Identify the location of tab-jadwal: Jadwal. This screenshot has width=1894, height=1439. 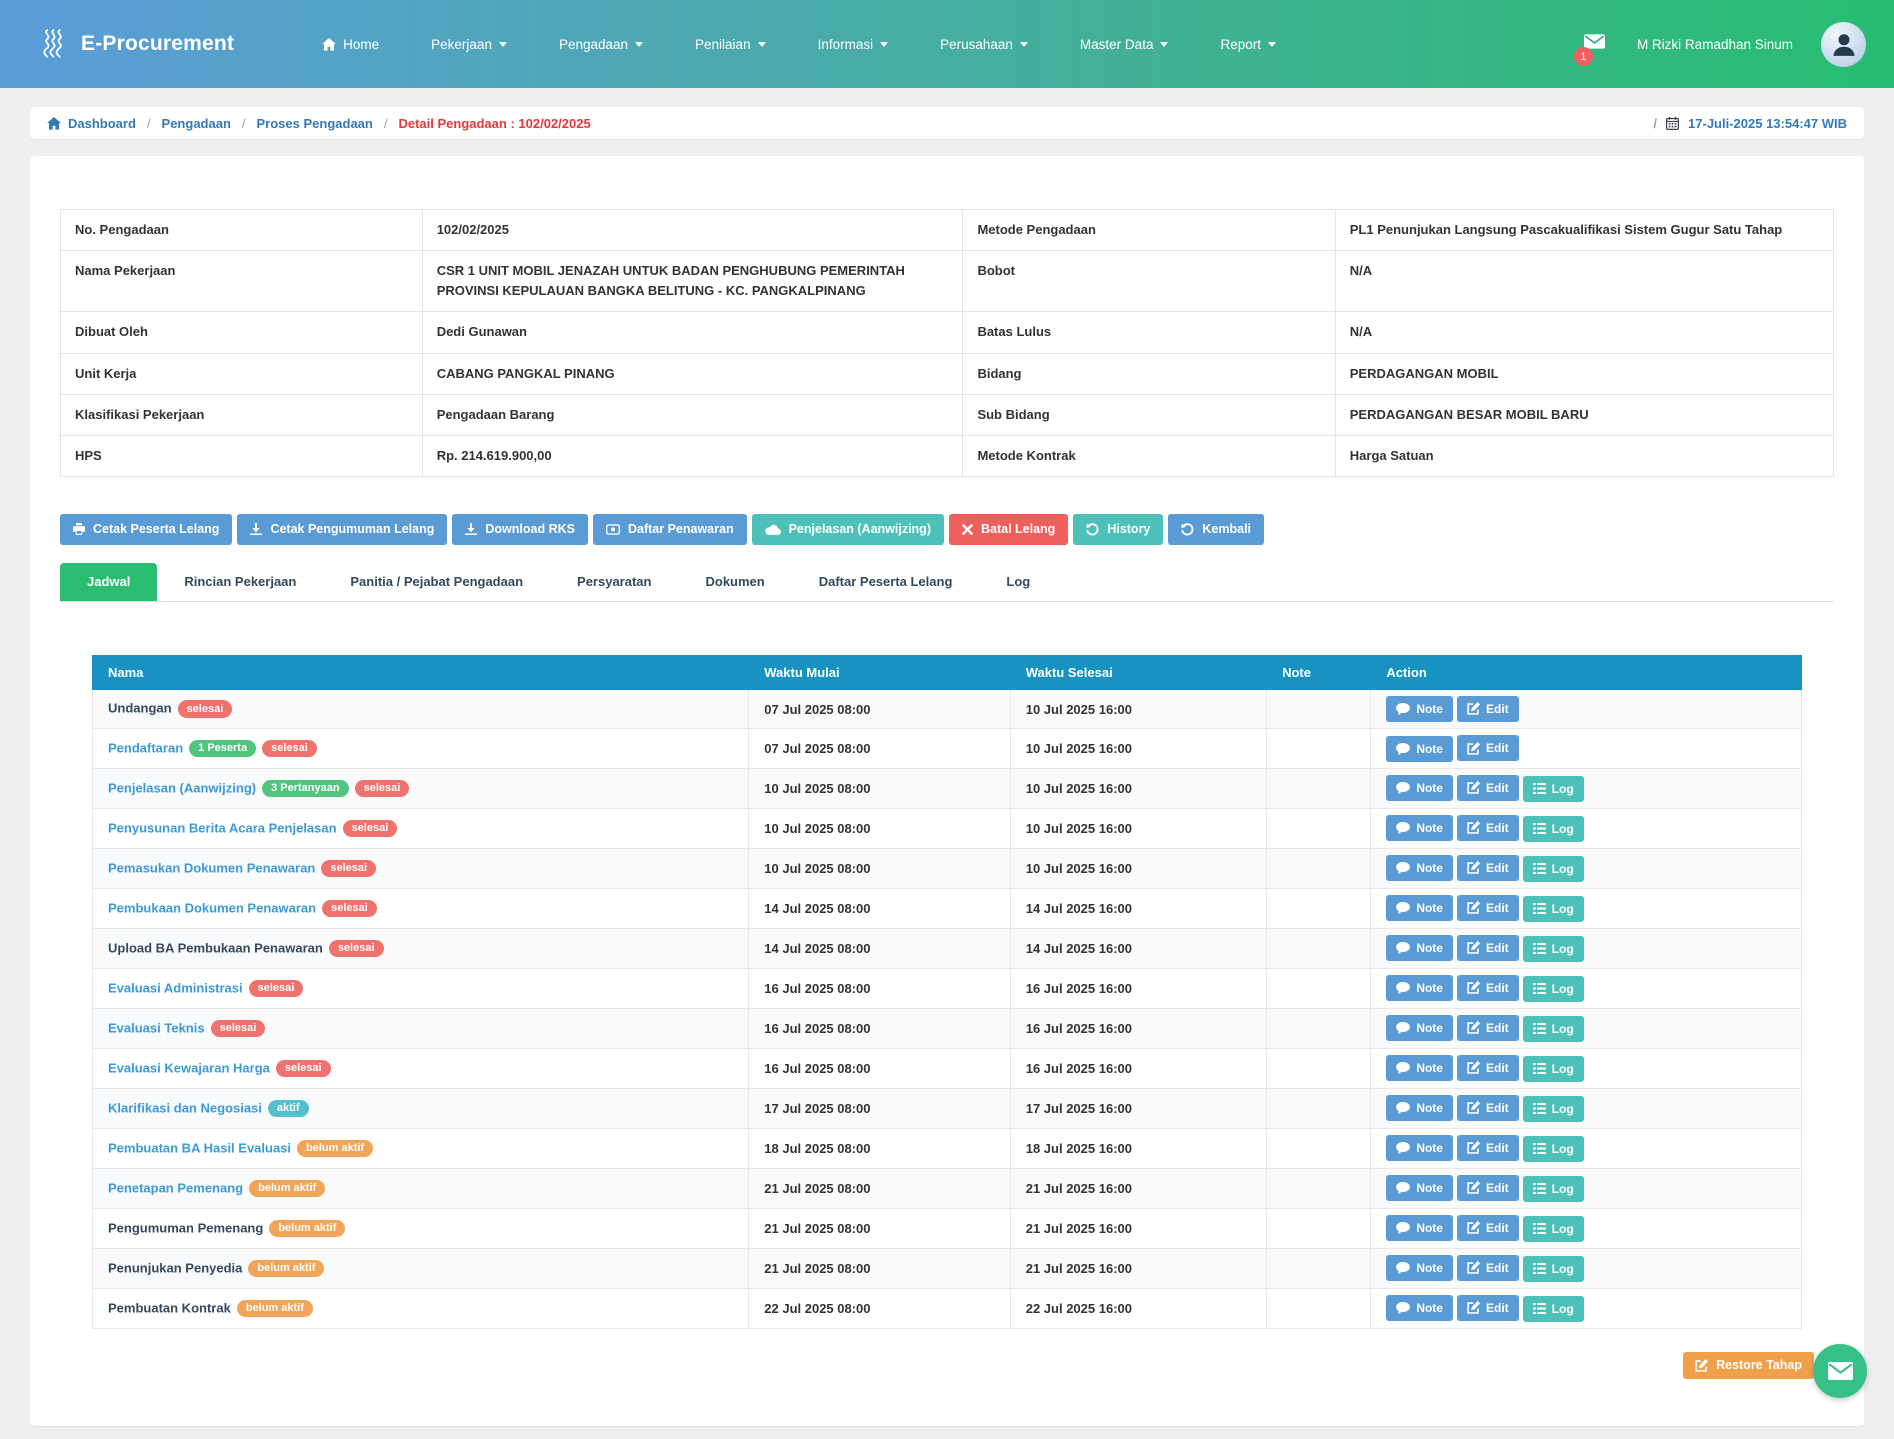
(109, 581).